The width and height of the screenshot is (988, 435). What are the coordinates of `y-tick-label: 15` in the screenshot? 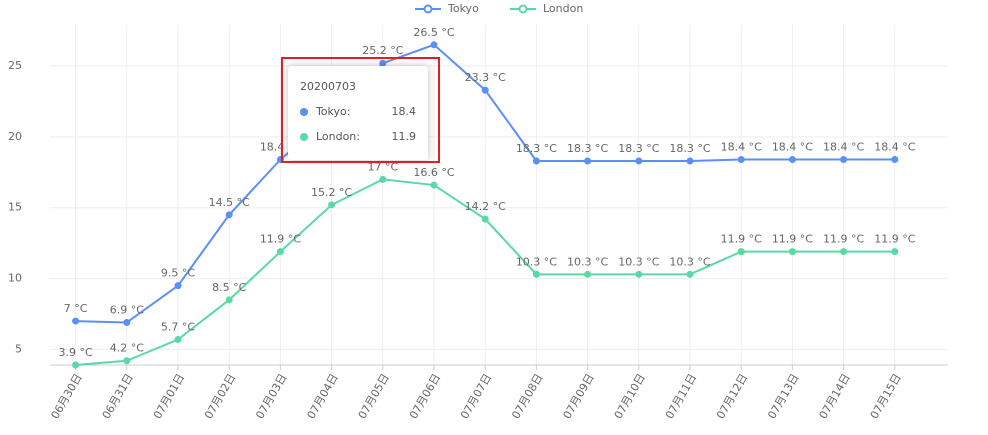 It's located at (15, 207).